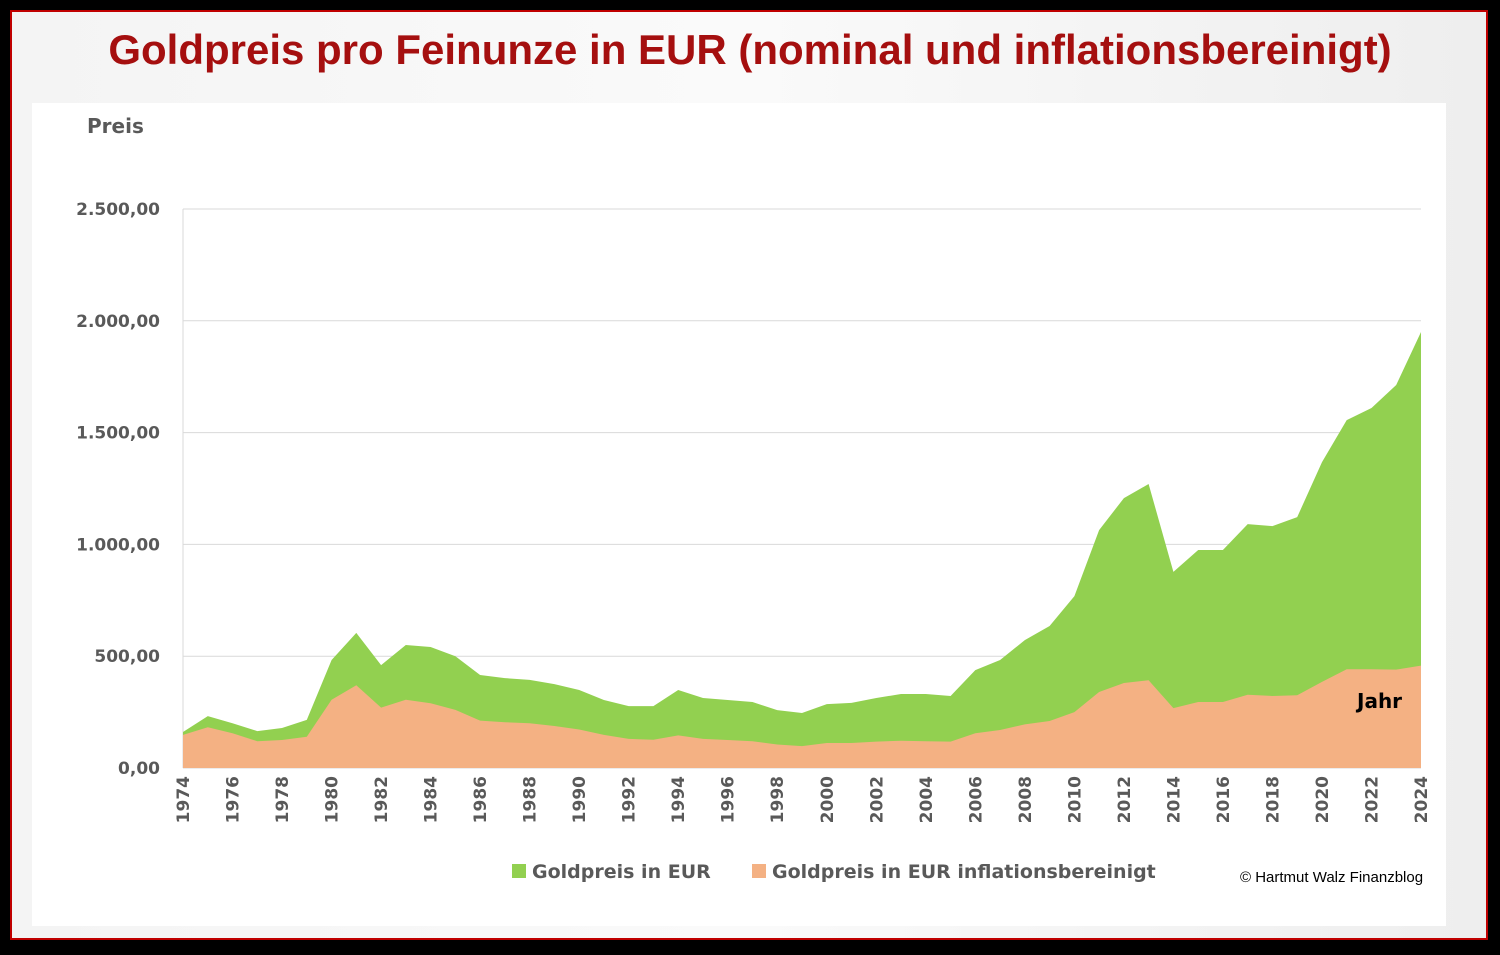 This screenshot has width=1500, height=955. What do you see at coordinates (1422, 799) in the screenshot?
I see `x-tick-label: 2024` at bounding box center [1422, 799].